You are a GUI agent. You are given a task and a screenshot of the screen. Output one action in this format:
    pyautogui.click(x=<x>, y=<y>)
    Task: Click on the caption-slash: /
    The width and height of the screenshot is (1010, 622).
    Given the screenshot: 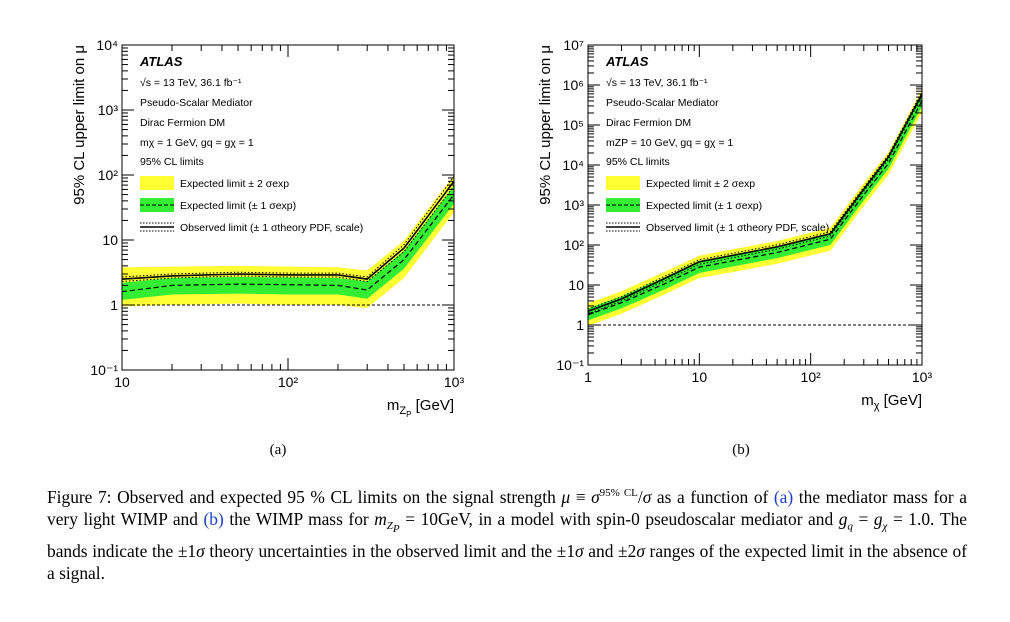 What is the action you would take?
    pyautogui.click(x=640, y=496)
    